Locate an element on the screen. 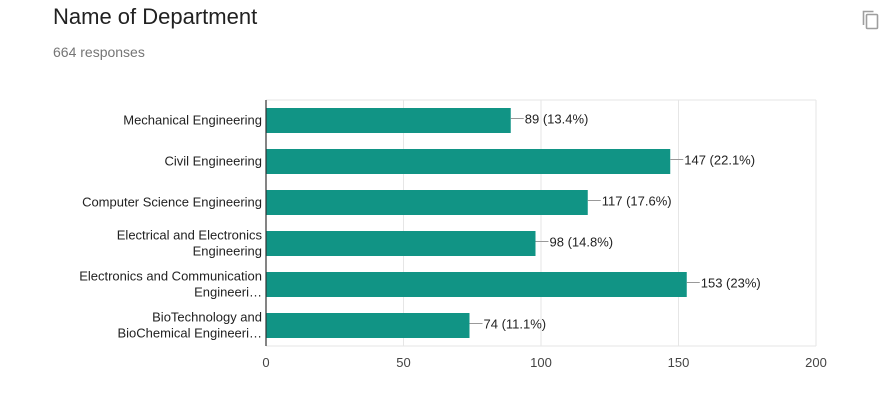 This screenshot has width=896, height=416. data-label: 98 (14.8%) is located at coordinates (582, 242).